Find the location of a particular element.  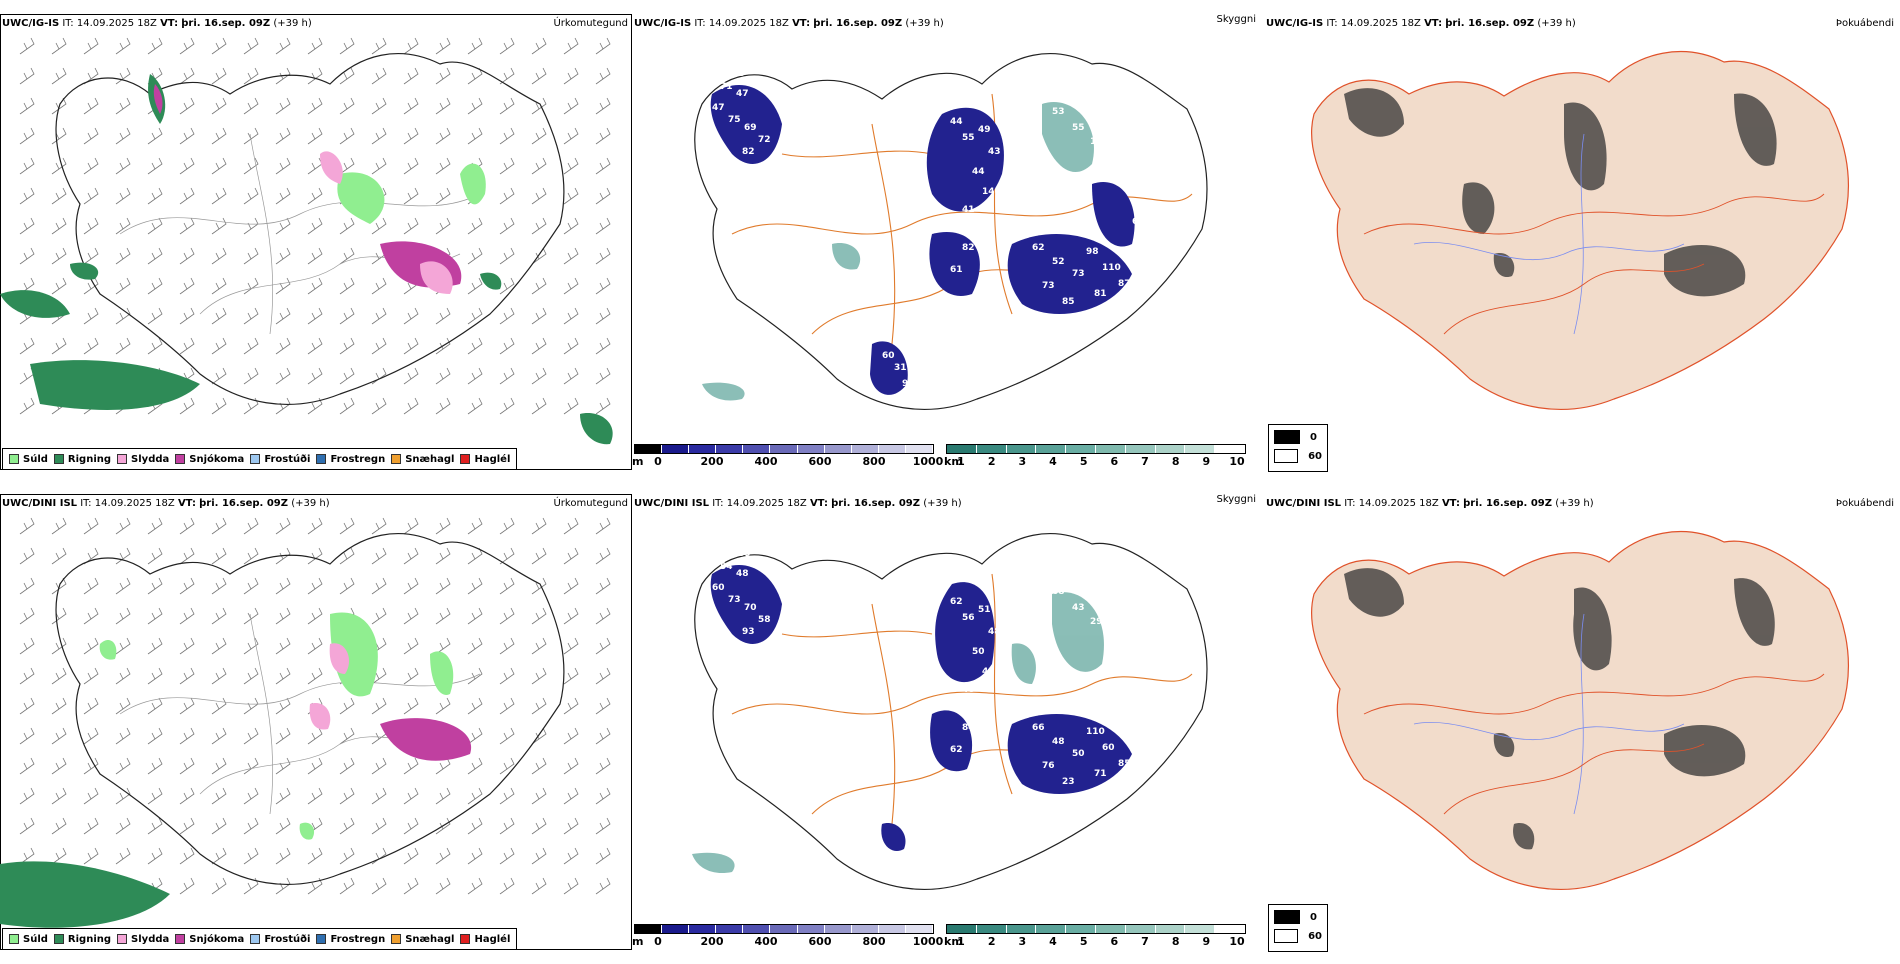

fog-legend-swatch is located at coordinates (1287, 437).